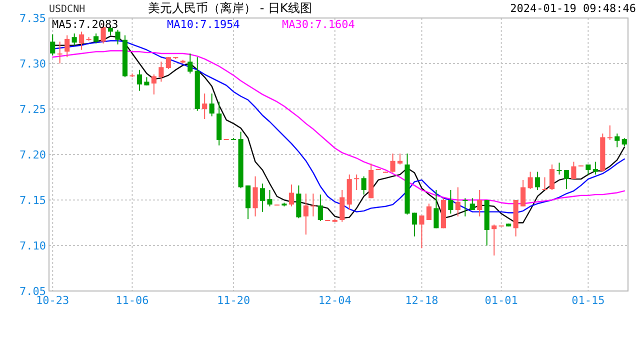 Image resolution: width=640 pixels, height=349 pixels. I want to click on x-tick-label: 01-15, so click(588, 300).